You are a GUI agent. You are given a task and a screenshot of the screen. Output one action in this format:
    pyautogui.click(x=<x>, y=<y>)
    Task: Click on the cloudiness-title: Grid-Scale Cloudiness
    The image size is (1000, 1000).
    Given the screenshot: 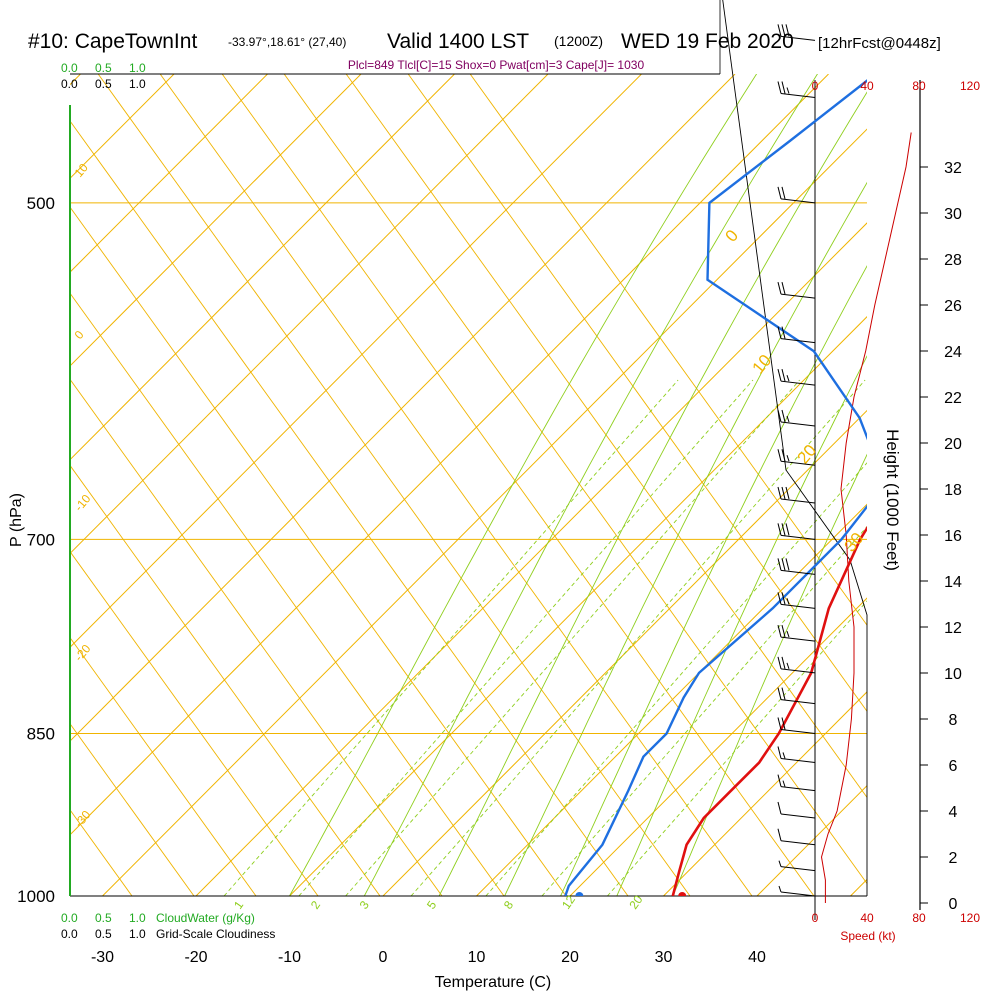 What is the action you would take?
    pyautogui.click(x=215, y=934)
    